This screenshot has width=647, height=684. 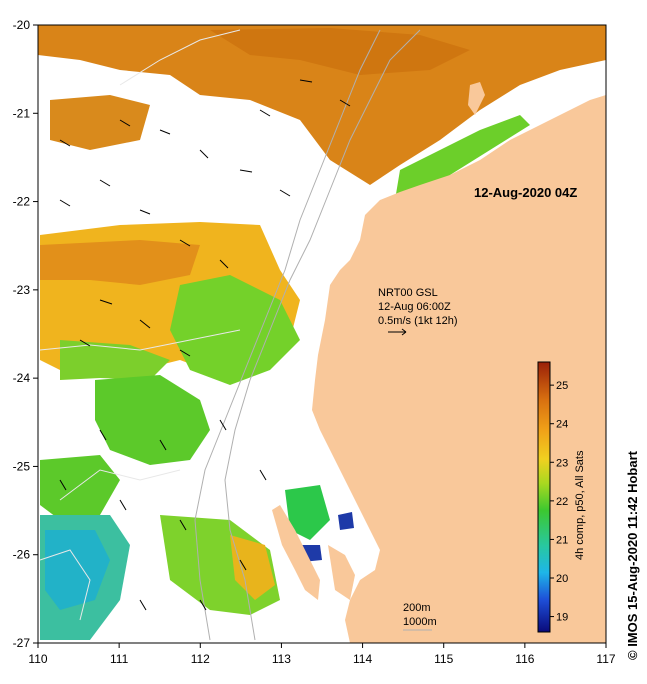 I want to click on land-island, so click(x=476, y=98).